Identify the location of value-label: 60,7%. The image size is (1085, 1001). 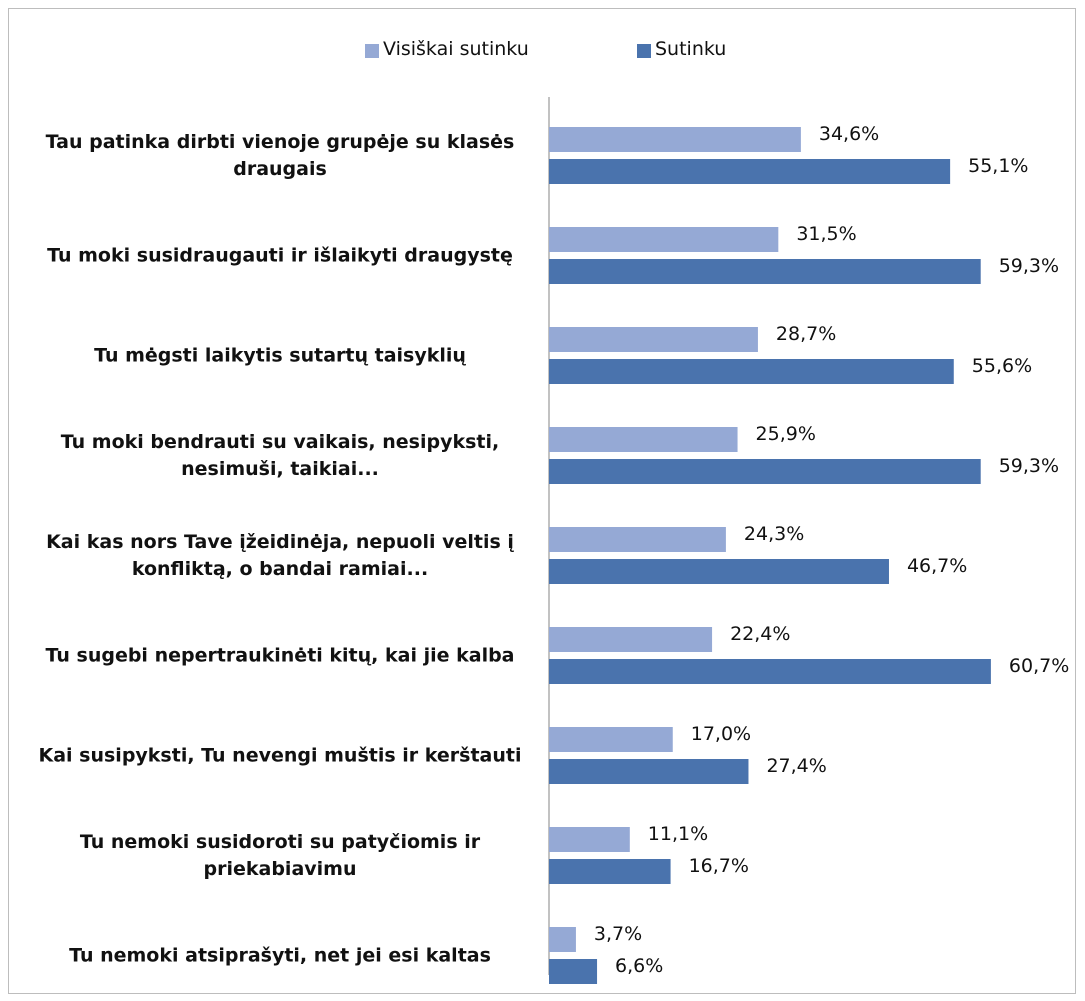
(1039, 665).